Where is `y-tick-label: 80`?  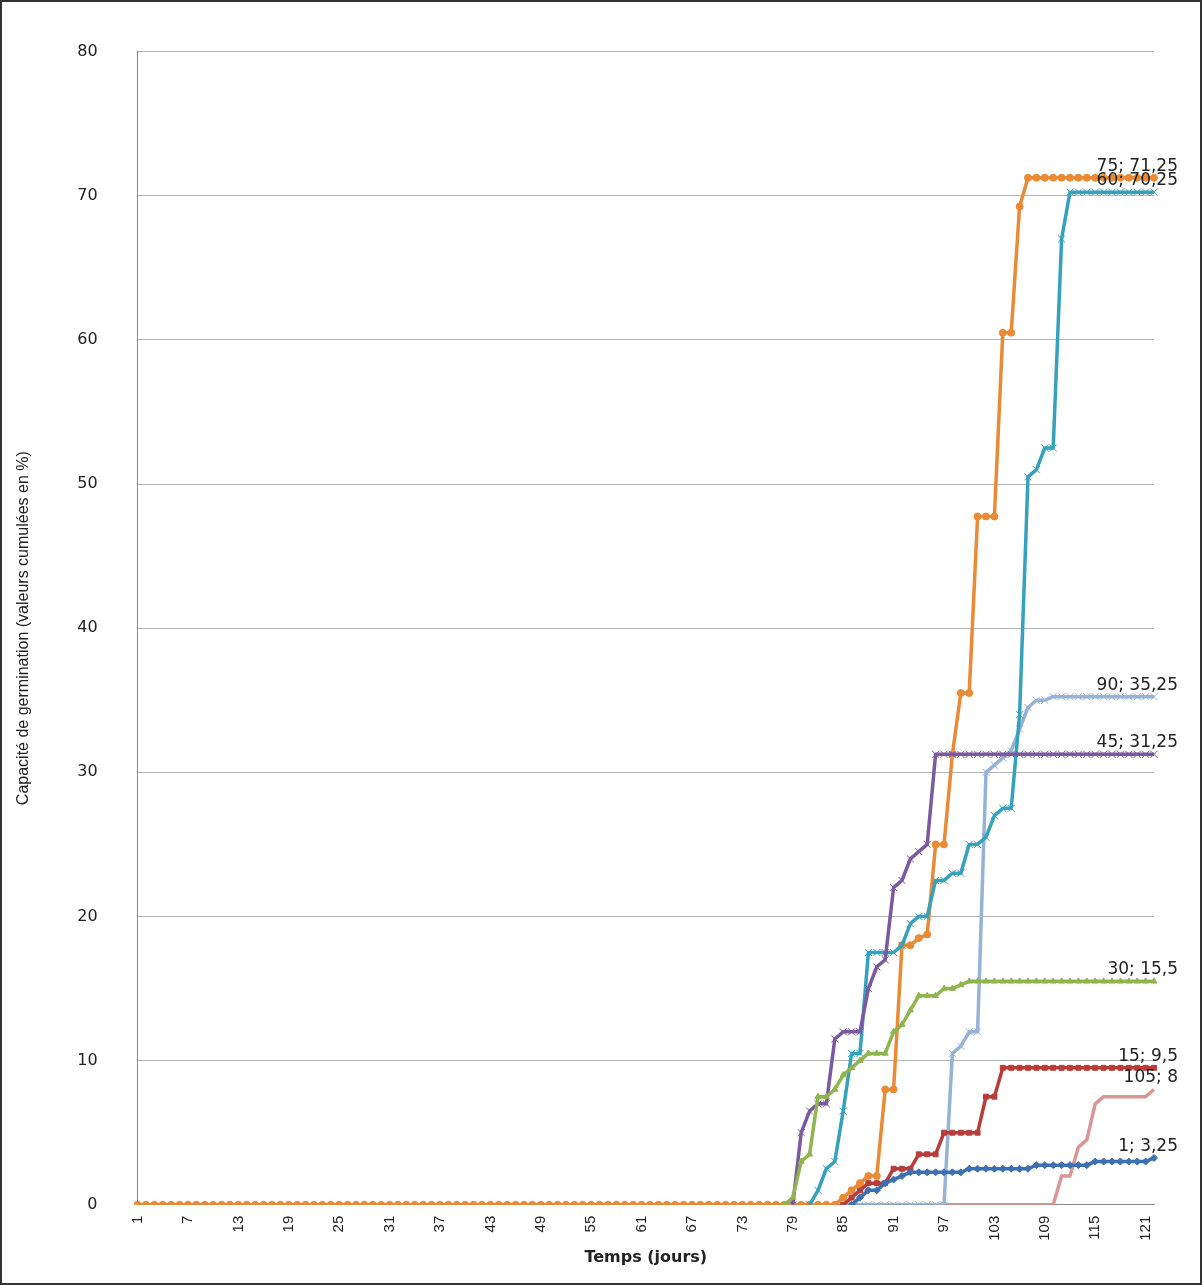 y-tick-label: 80 is located at coordinates (87, 50).